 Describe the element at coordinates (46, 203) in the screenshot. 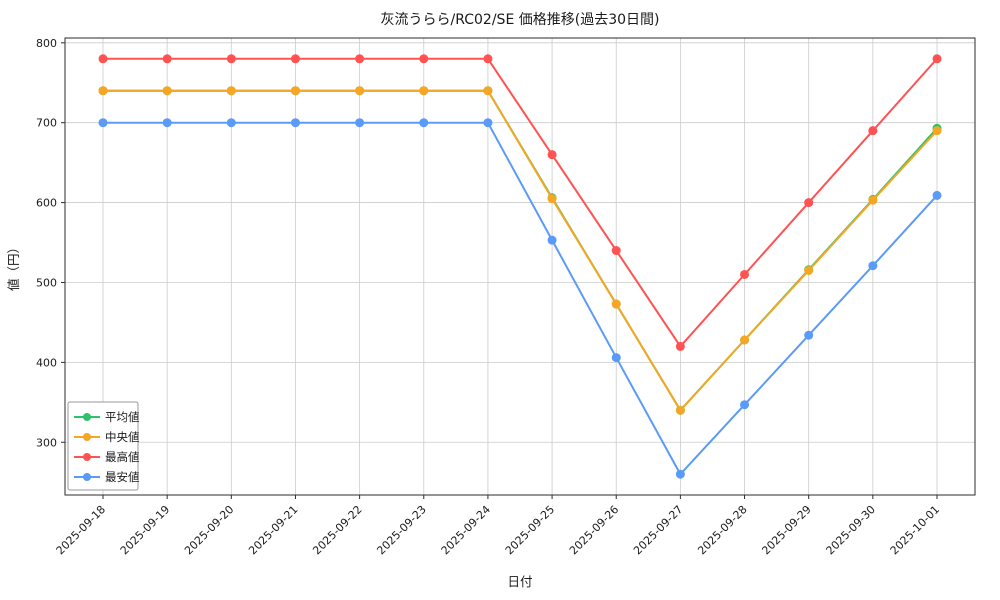

I see `y-tick-label: 600` at that location.